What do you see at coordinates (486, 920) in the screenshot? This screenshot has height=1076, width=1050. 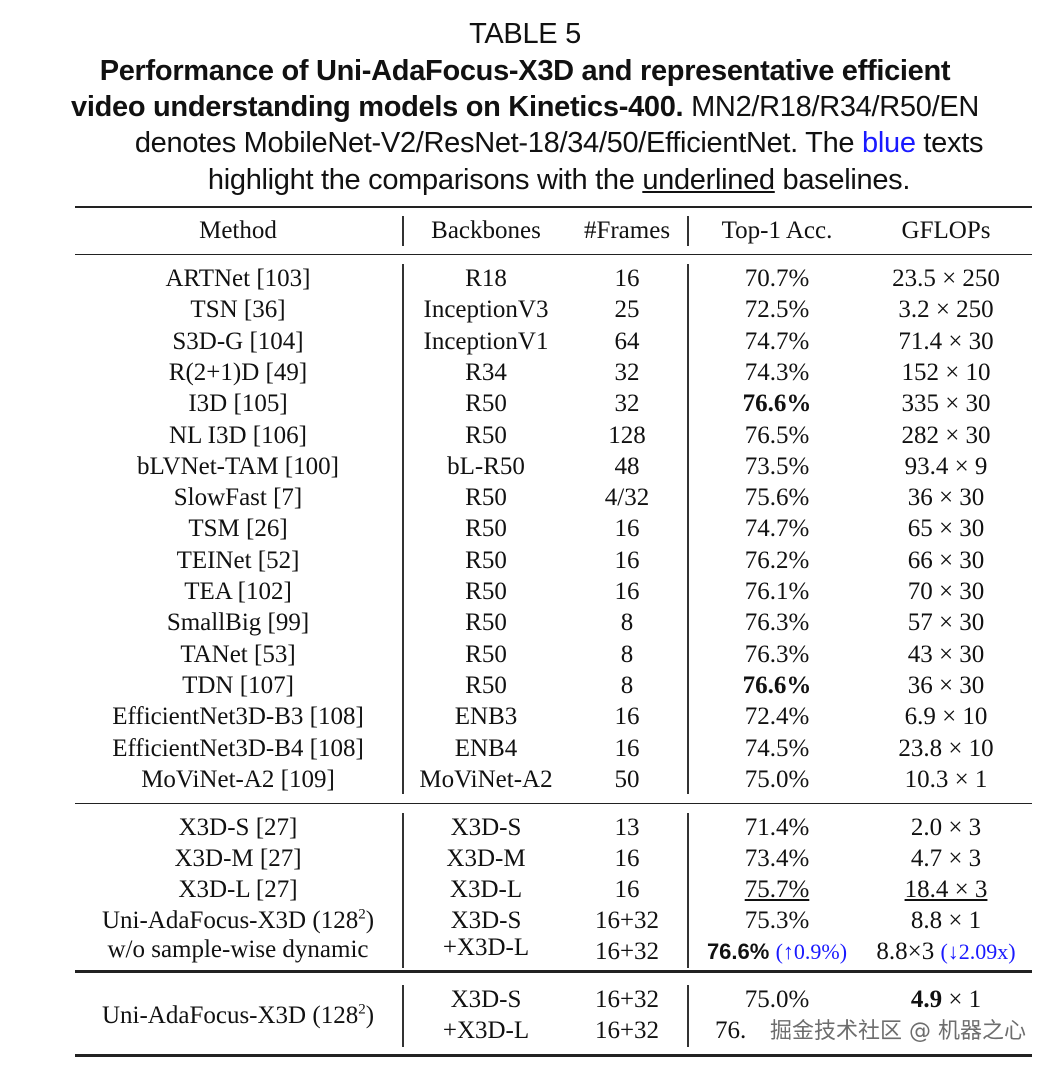 I see `ablation-backbone: X3D-S` at bounding box center [486, 920].